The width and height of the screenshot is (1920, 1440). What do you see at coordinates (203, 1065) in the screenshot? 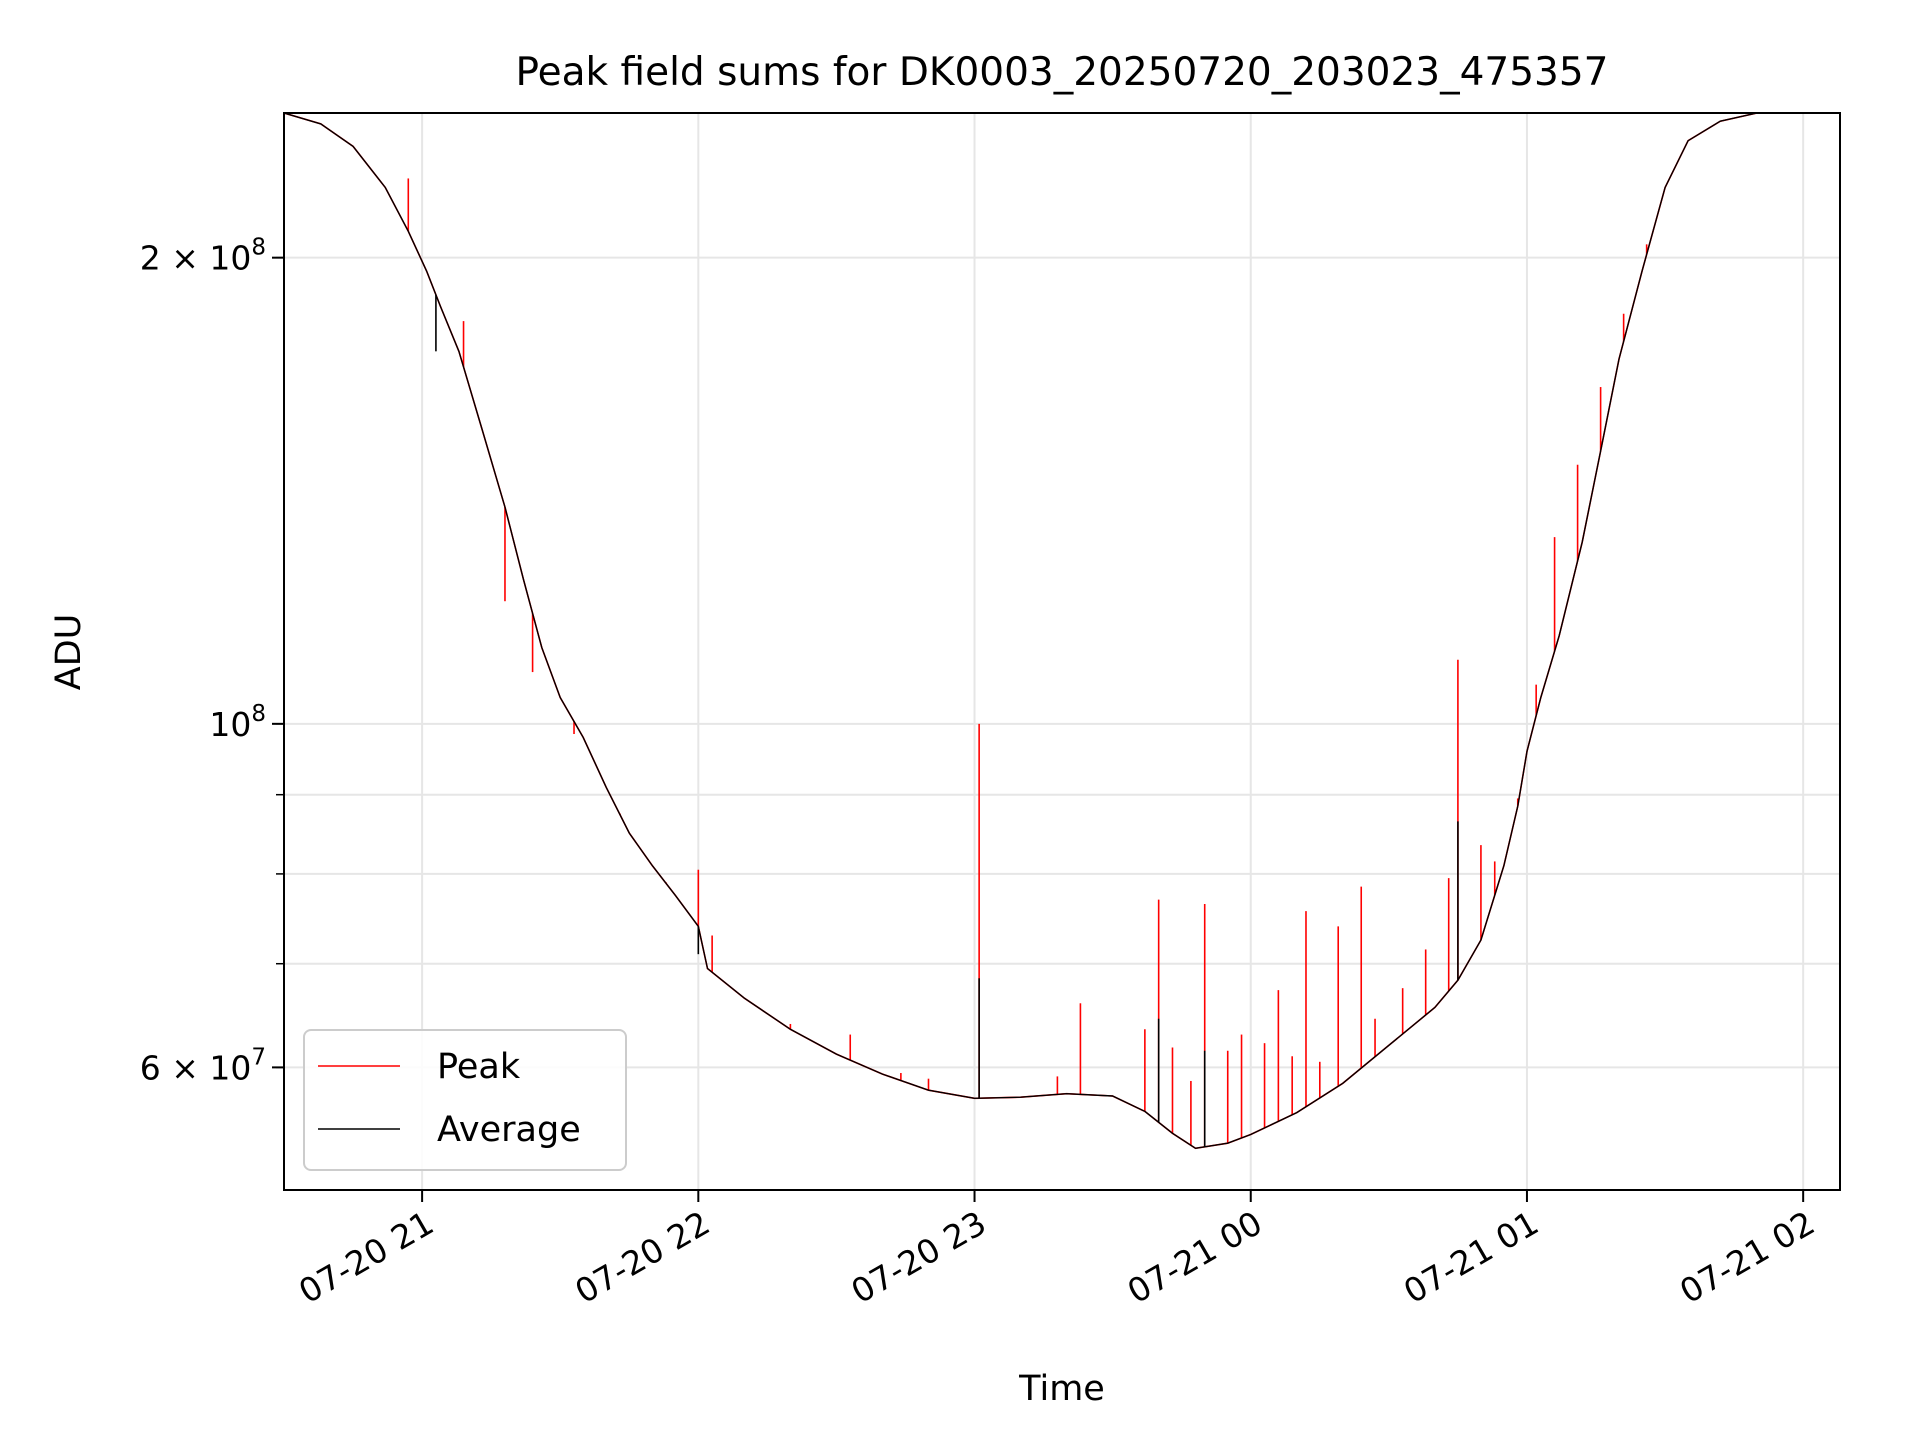
I see `y-tick-label: 6 × 107` at bounding box center [203, 1065].